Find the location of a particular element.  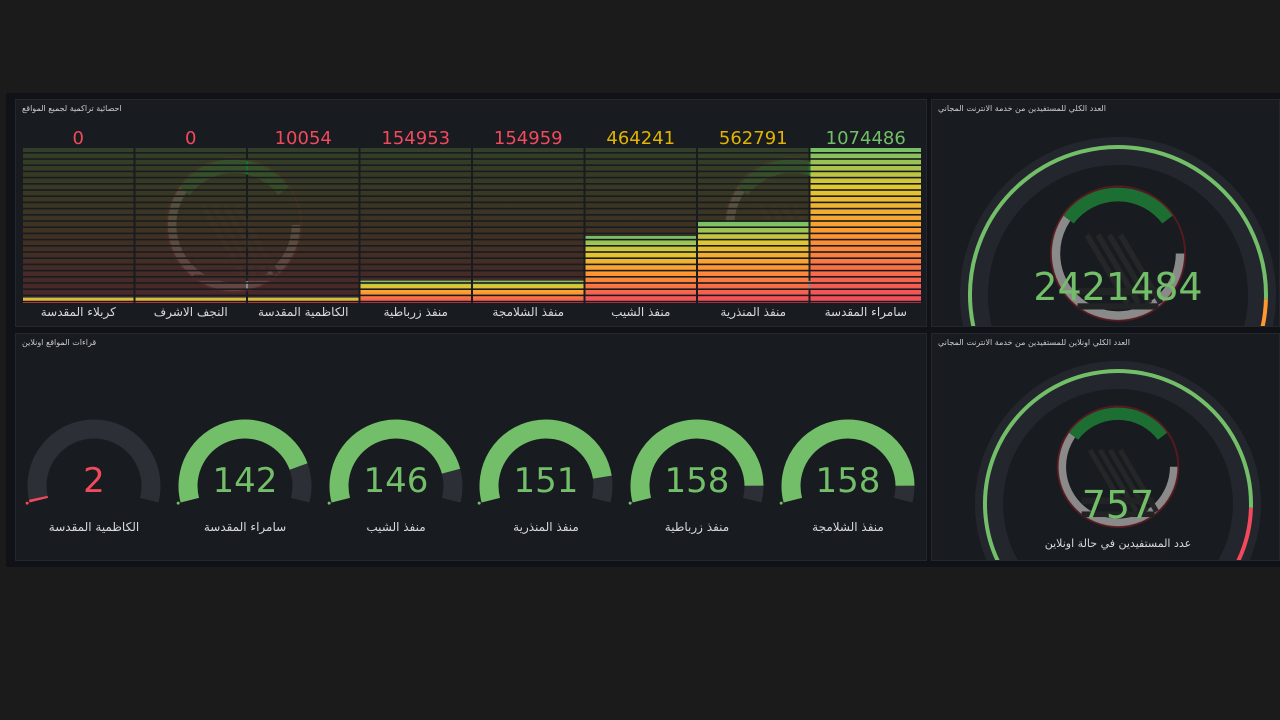

gauge-label: منفذ المنذرية is located at coordinates (546, 527).